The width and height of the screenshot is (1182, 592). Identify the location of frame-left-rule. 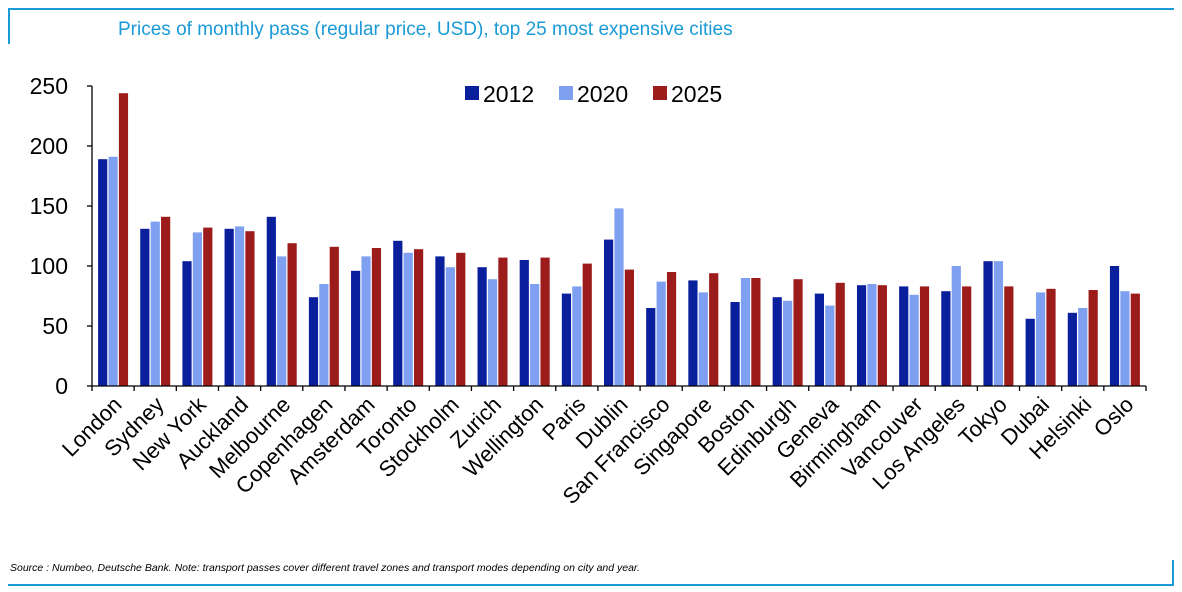
(9, 26).